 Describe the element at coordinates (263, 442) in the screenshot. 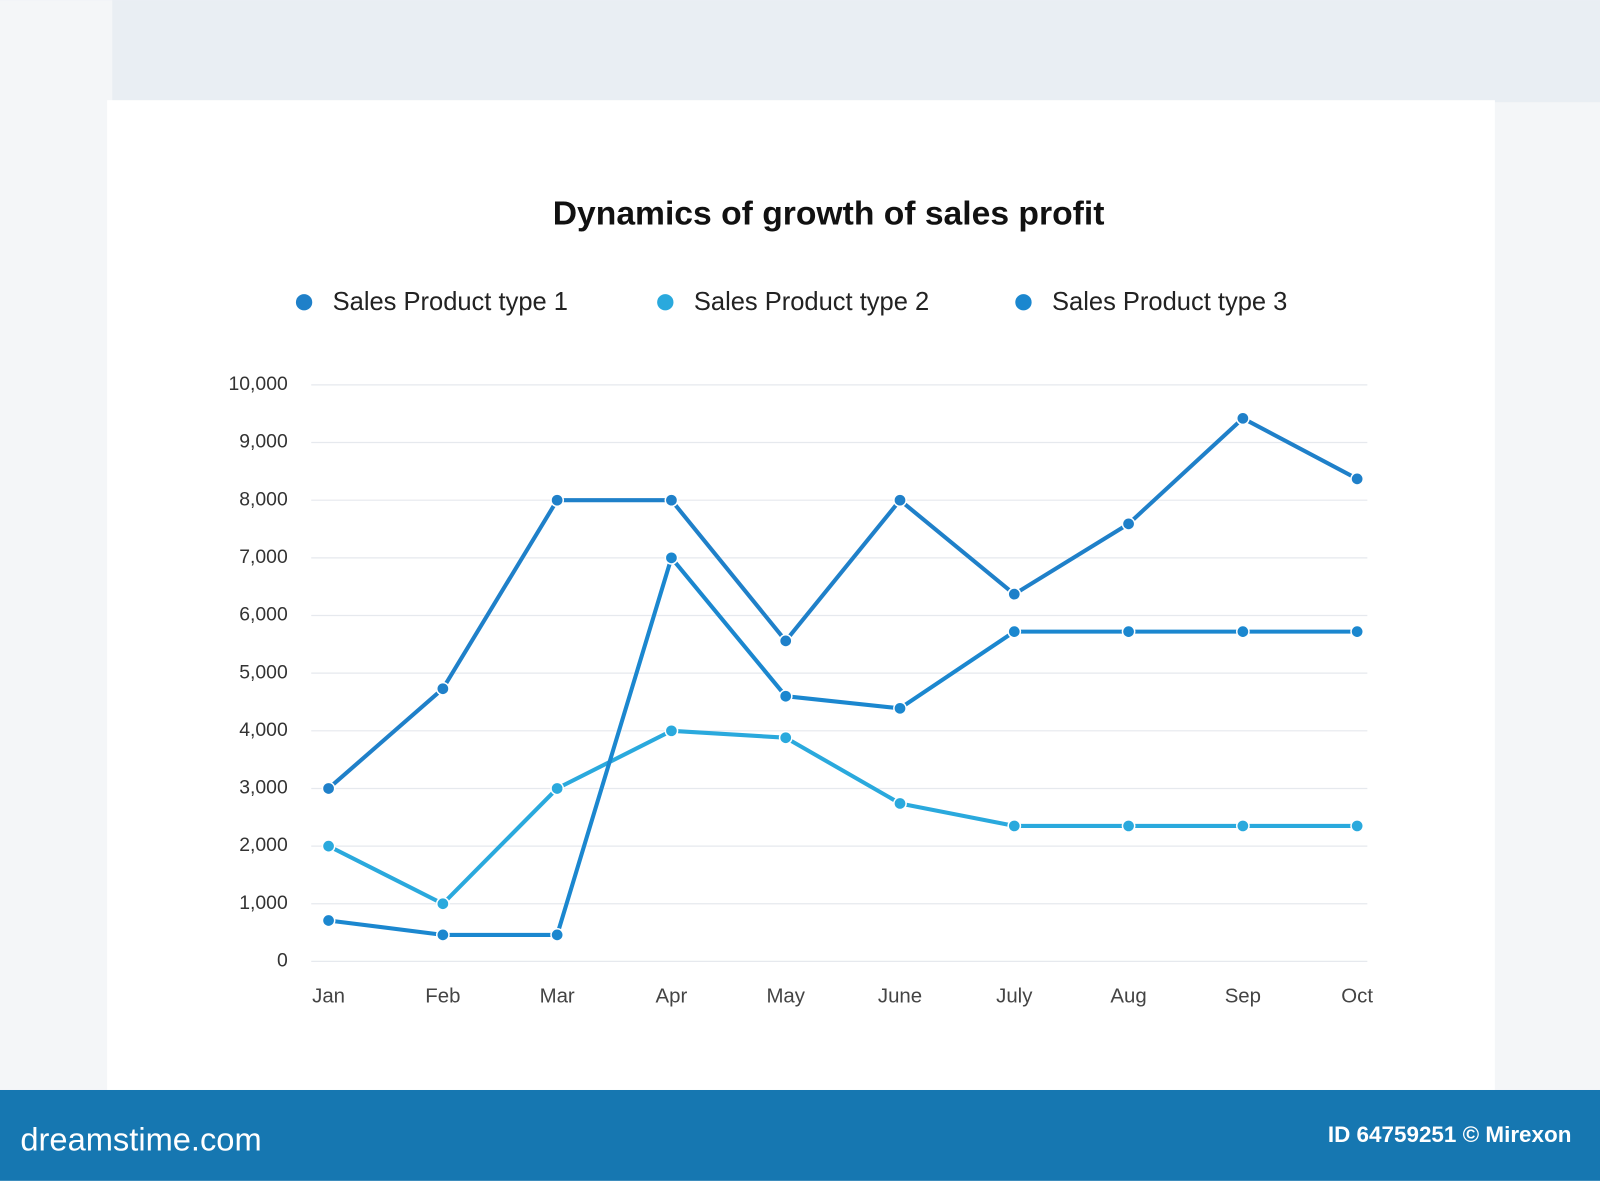

I see `y-tick-label: 9,000` at that location.